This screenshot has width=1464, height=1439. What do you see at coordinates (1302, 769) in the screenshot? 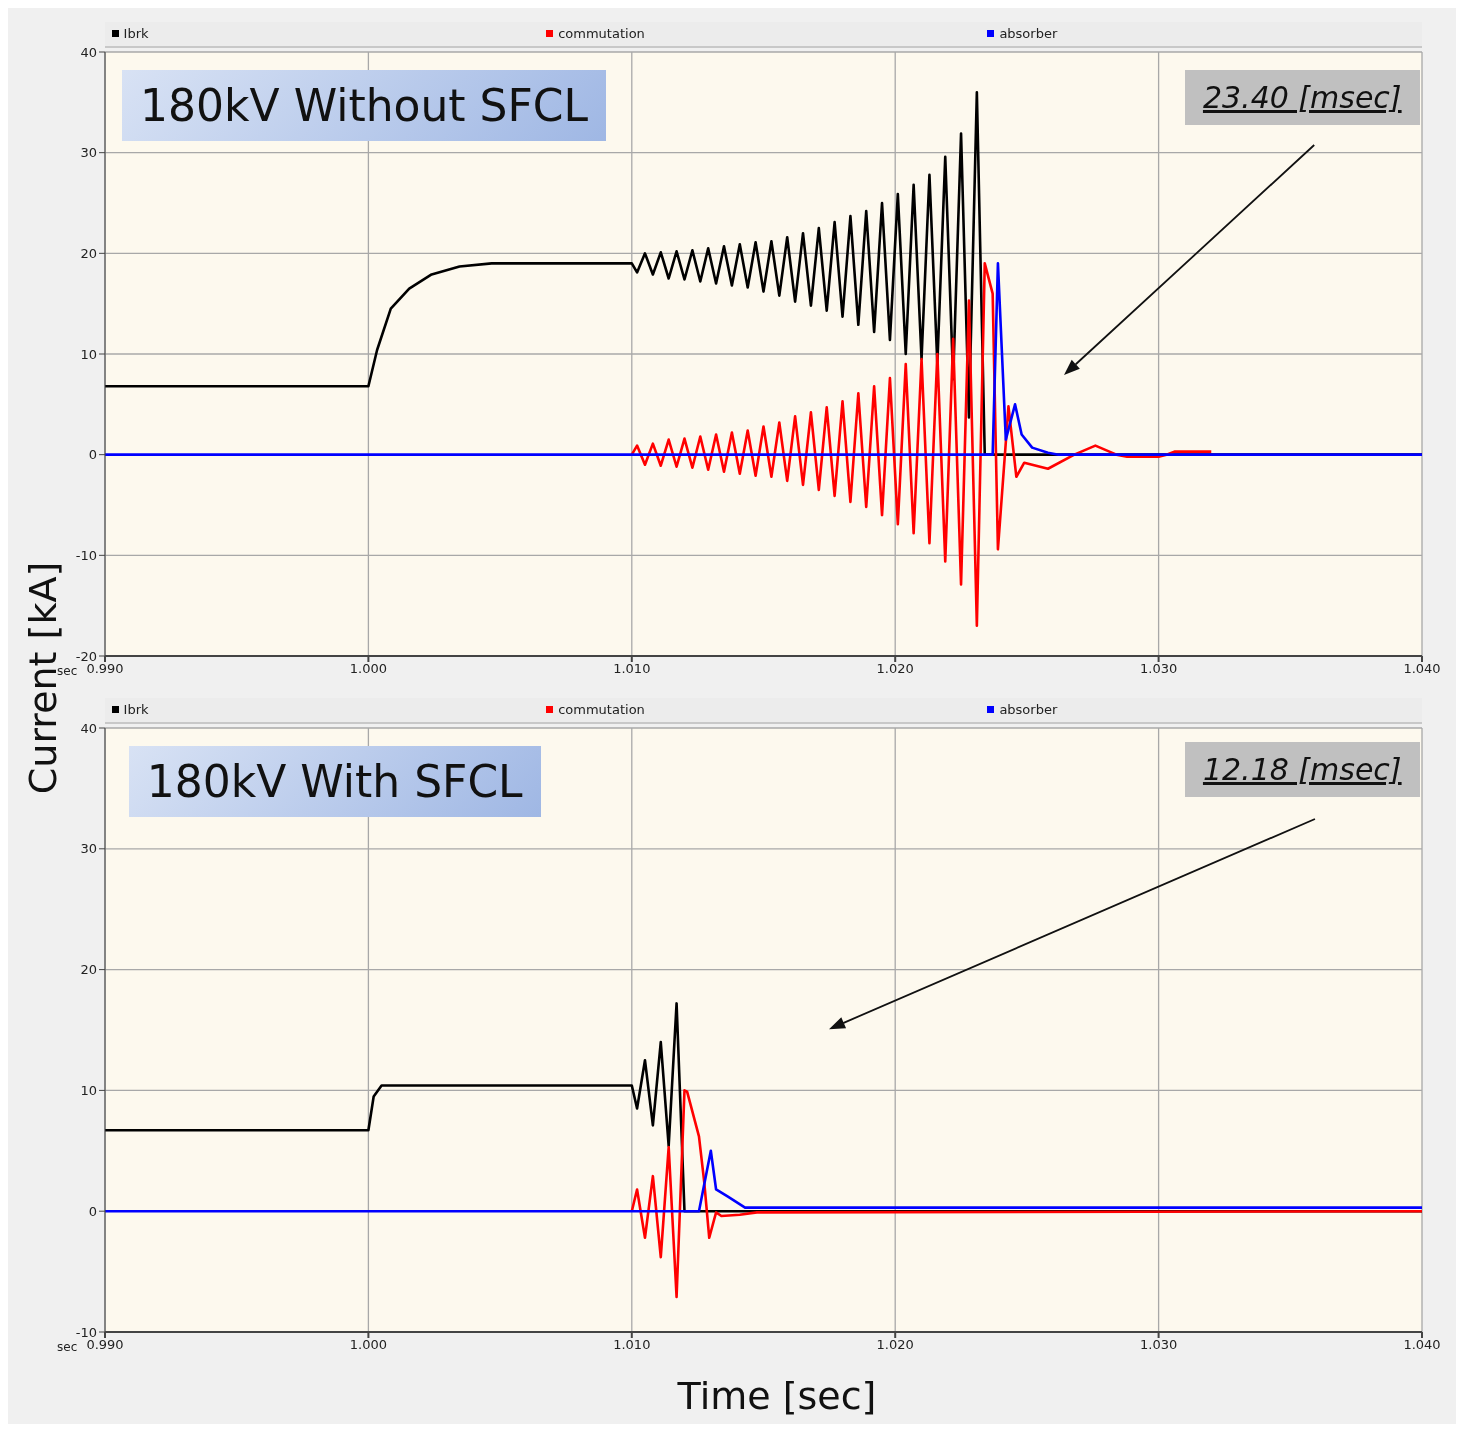
I see `note-box: 12.18 [msec]` at bounding box center [1302, 769].